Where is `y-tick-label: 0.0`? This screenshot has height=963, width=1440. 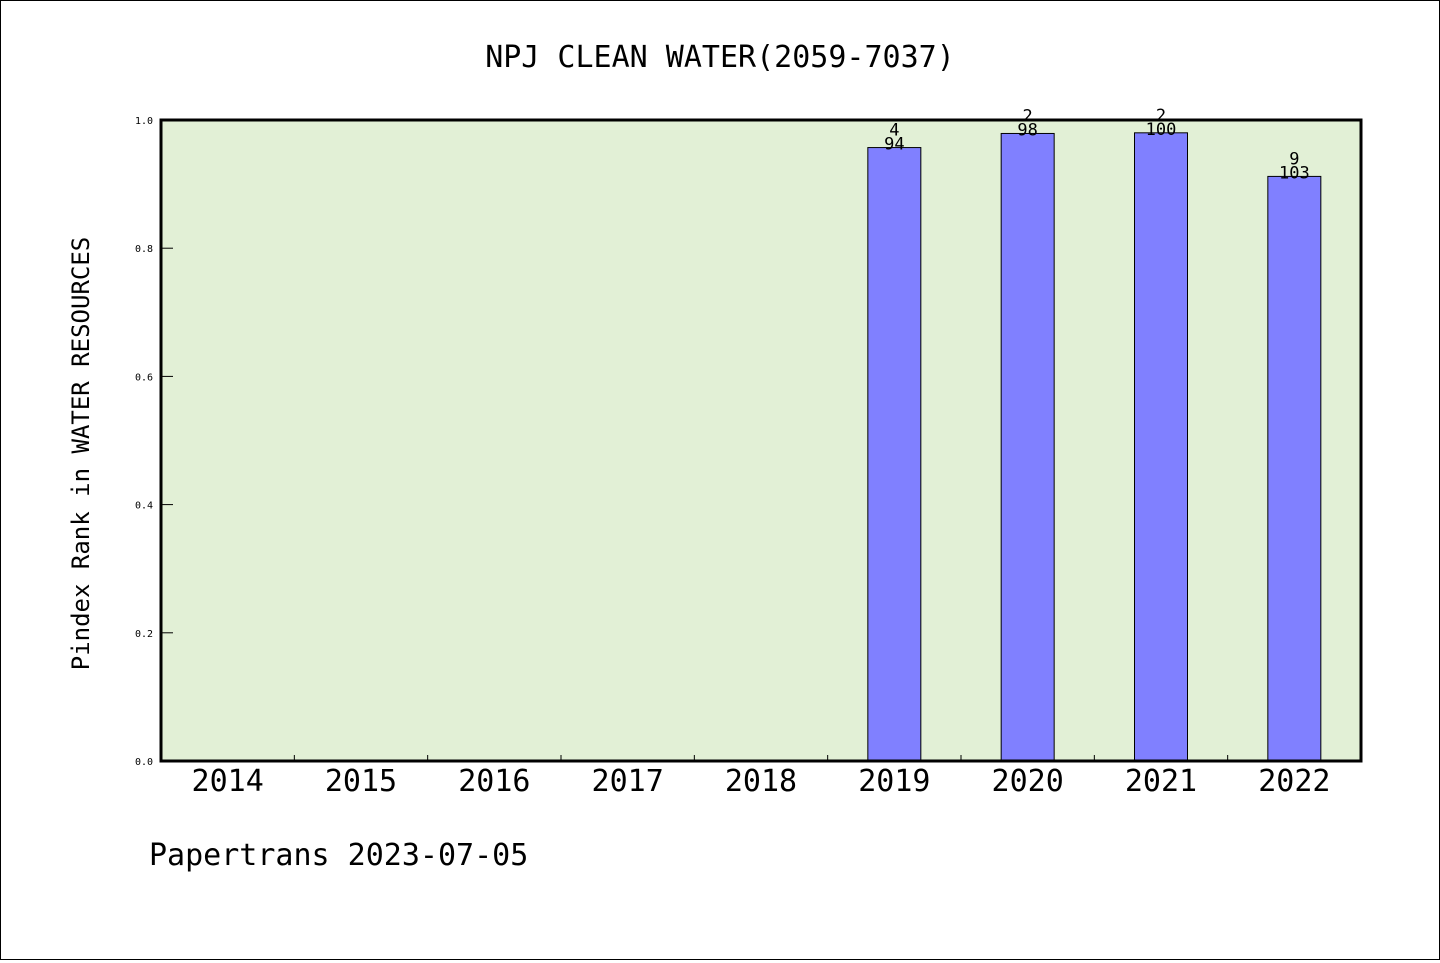 y-tick-label: 0.0 is located at coordinates (144, 762).